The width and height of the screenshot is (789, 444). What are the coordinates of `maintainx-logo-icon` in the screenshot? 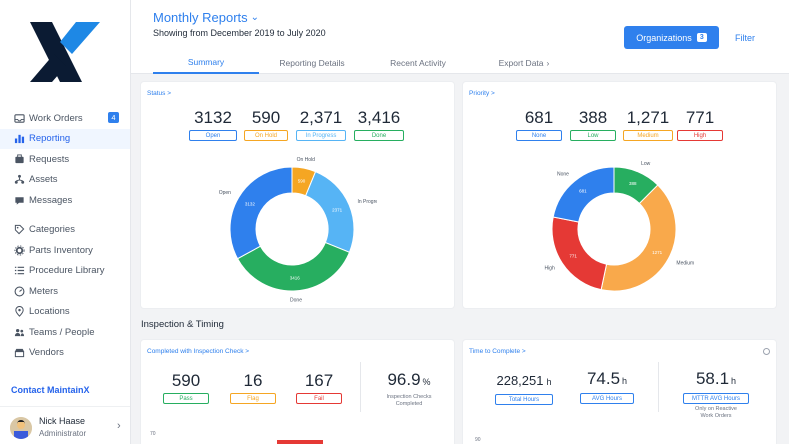 It's located at (65, 52).